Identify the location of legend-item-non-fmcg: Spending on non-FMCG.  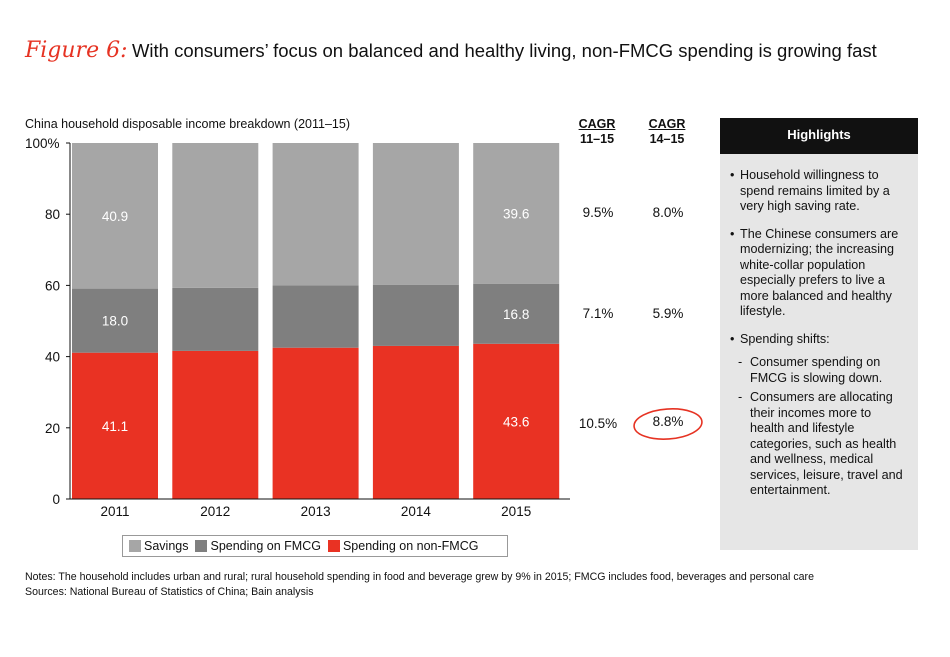
(403, 546).